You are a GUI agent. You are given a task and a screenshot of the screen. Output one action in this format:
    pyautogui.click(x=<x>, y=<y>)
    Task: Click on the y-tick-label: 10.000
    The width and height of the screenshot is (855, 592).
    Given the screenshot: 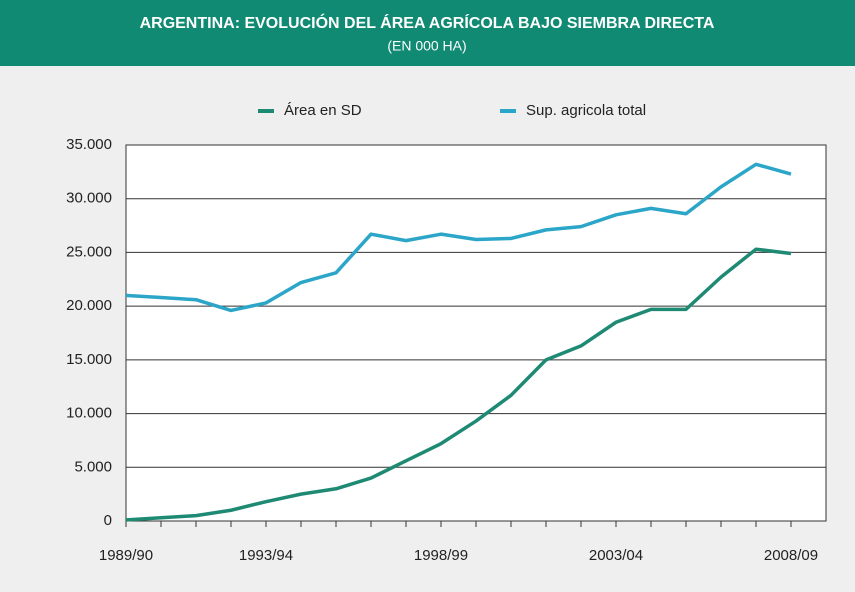 What is the action you would take?
    pyautogui.click(x=89, y=413)
    